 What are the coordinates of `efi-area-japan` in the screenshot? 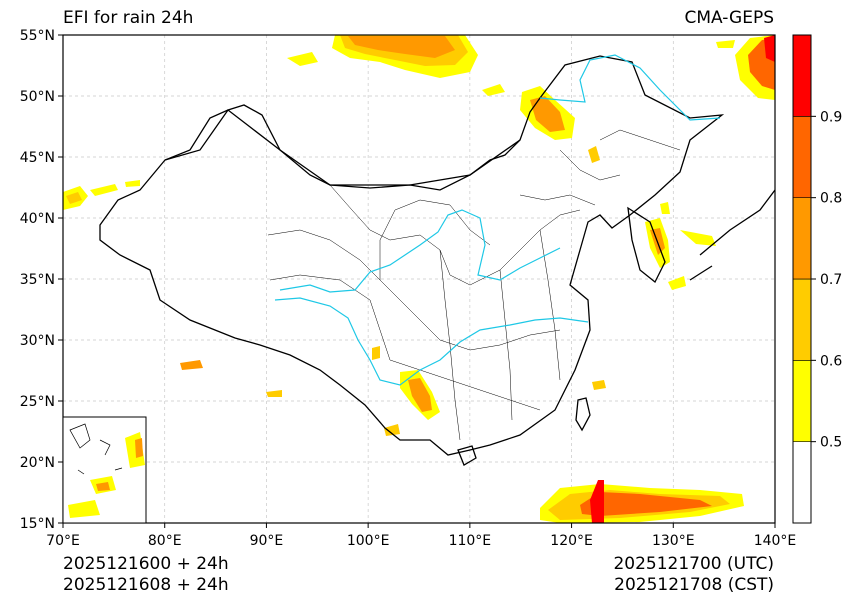 It's located at (698, 238).